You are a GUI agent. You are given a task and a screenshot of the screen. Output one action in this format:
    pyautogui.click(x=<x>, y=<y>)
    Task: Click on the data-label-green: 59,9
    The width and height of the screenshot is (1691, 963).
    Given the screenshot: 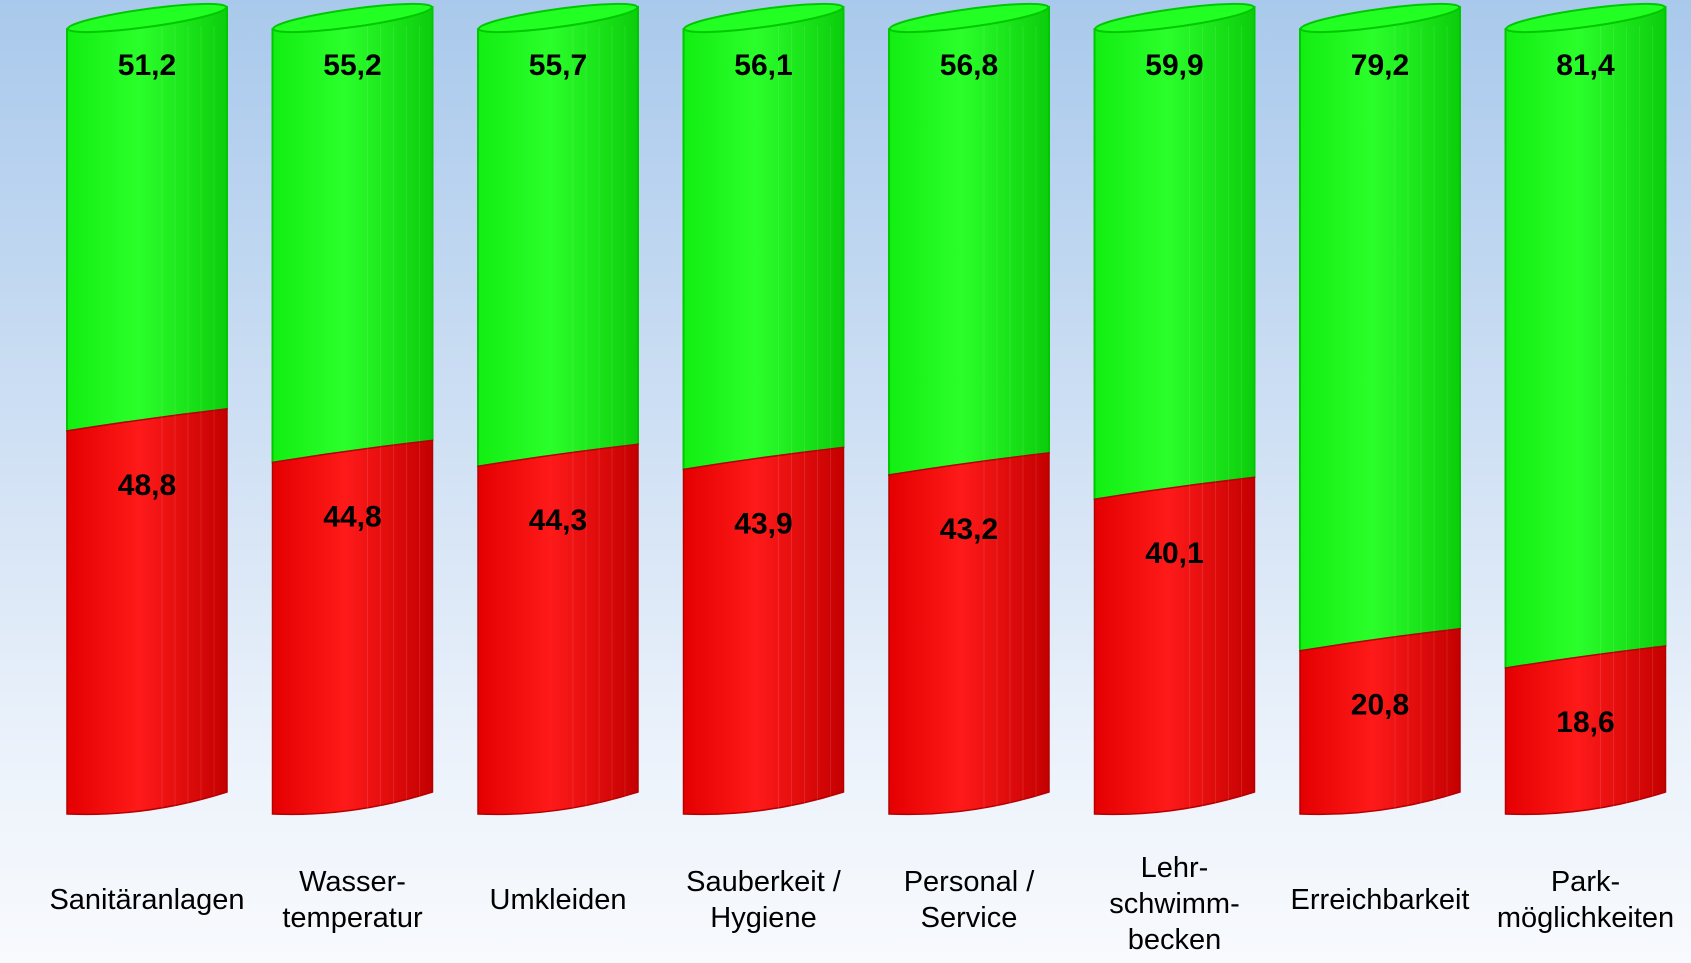 What is the action you would take?
    pyautogui.click(x=1174, y=65)
    